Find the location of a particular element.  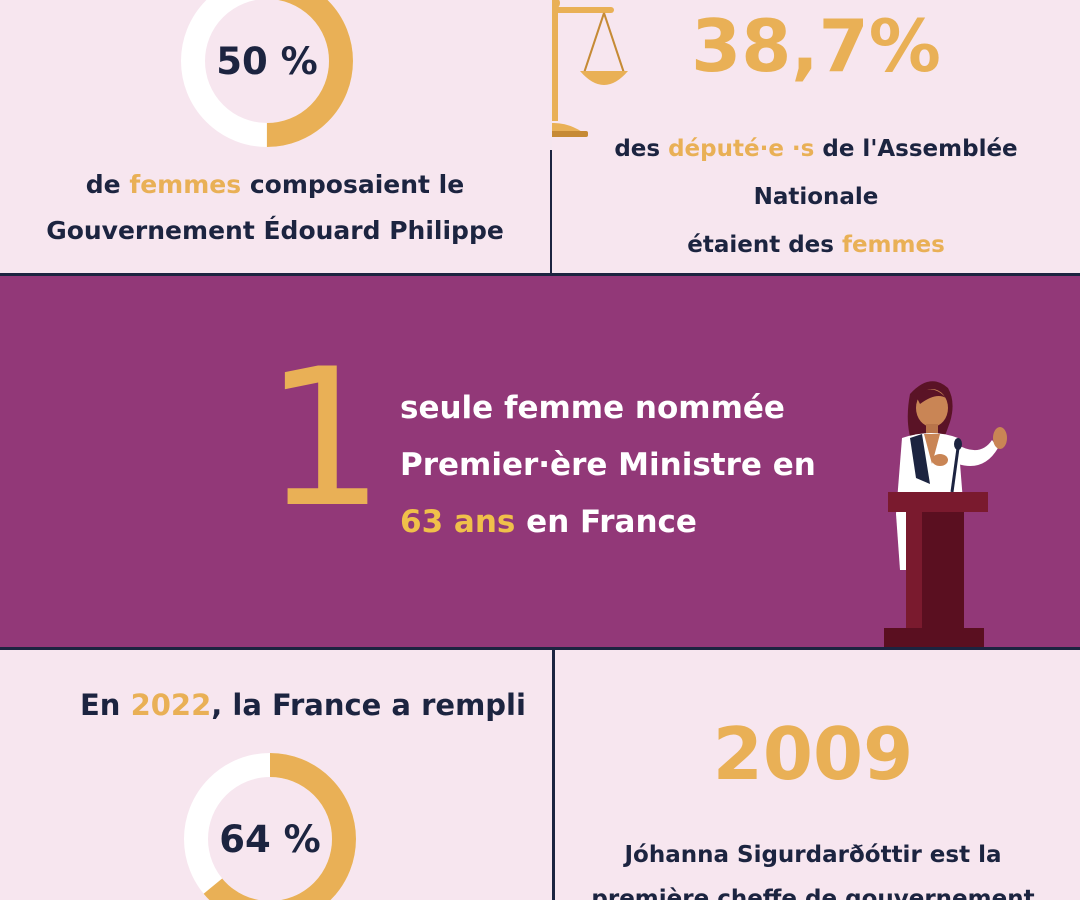

text-pre: étaient des is located at coordinates (764, 245).